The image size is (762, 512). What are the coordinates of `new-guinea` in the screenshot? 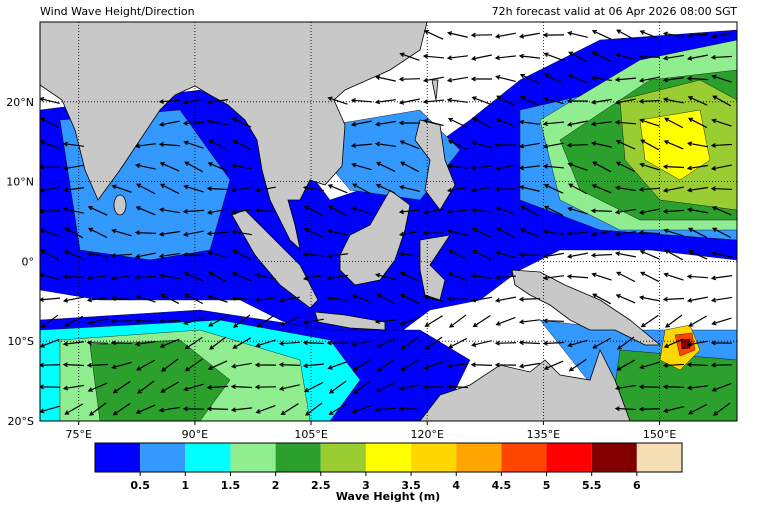 It's located at (586, 307).